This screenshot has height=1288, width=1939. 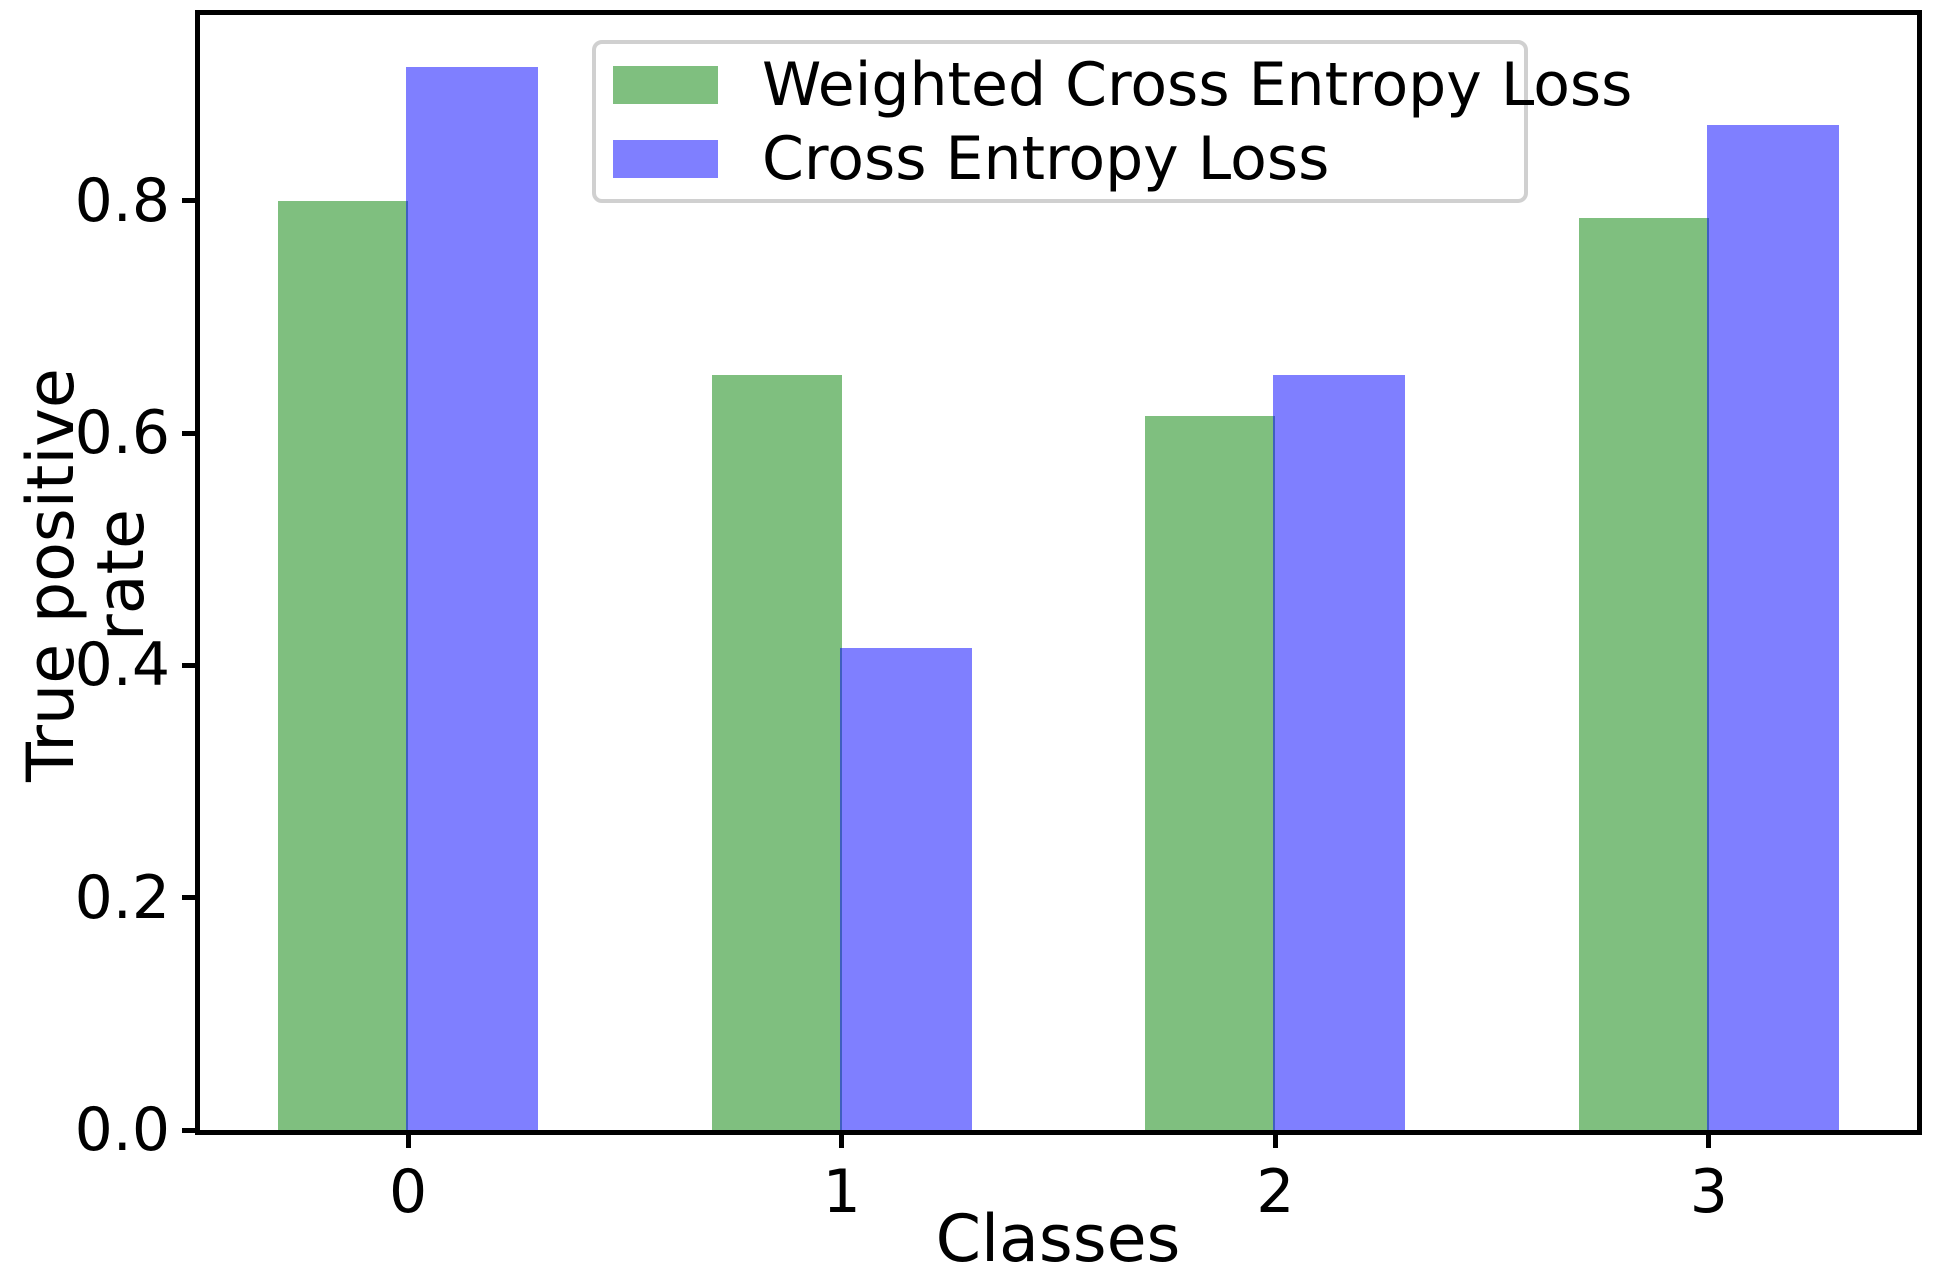 I want to click on y-axis-label: True positive rate, so click(x=86, y=575).